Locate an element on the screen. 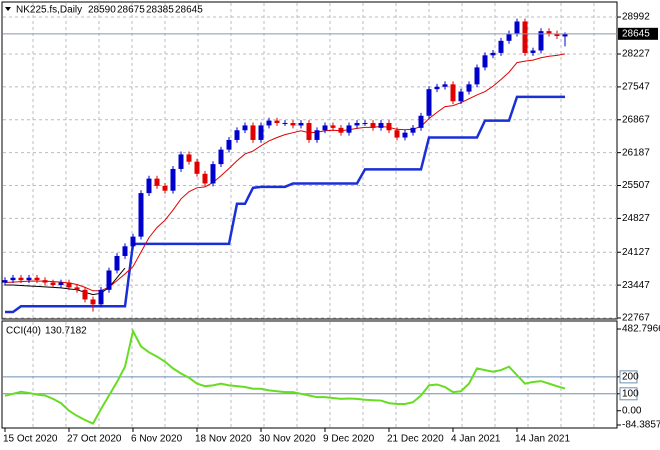  x-tick-label: 4 Jan 2021 is located at coordinates (476, 439).